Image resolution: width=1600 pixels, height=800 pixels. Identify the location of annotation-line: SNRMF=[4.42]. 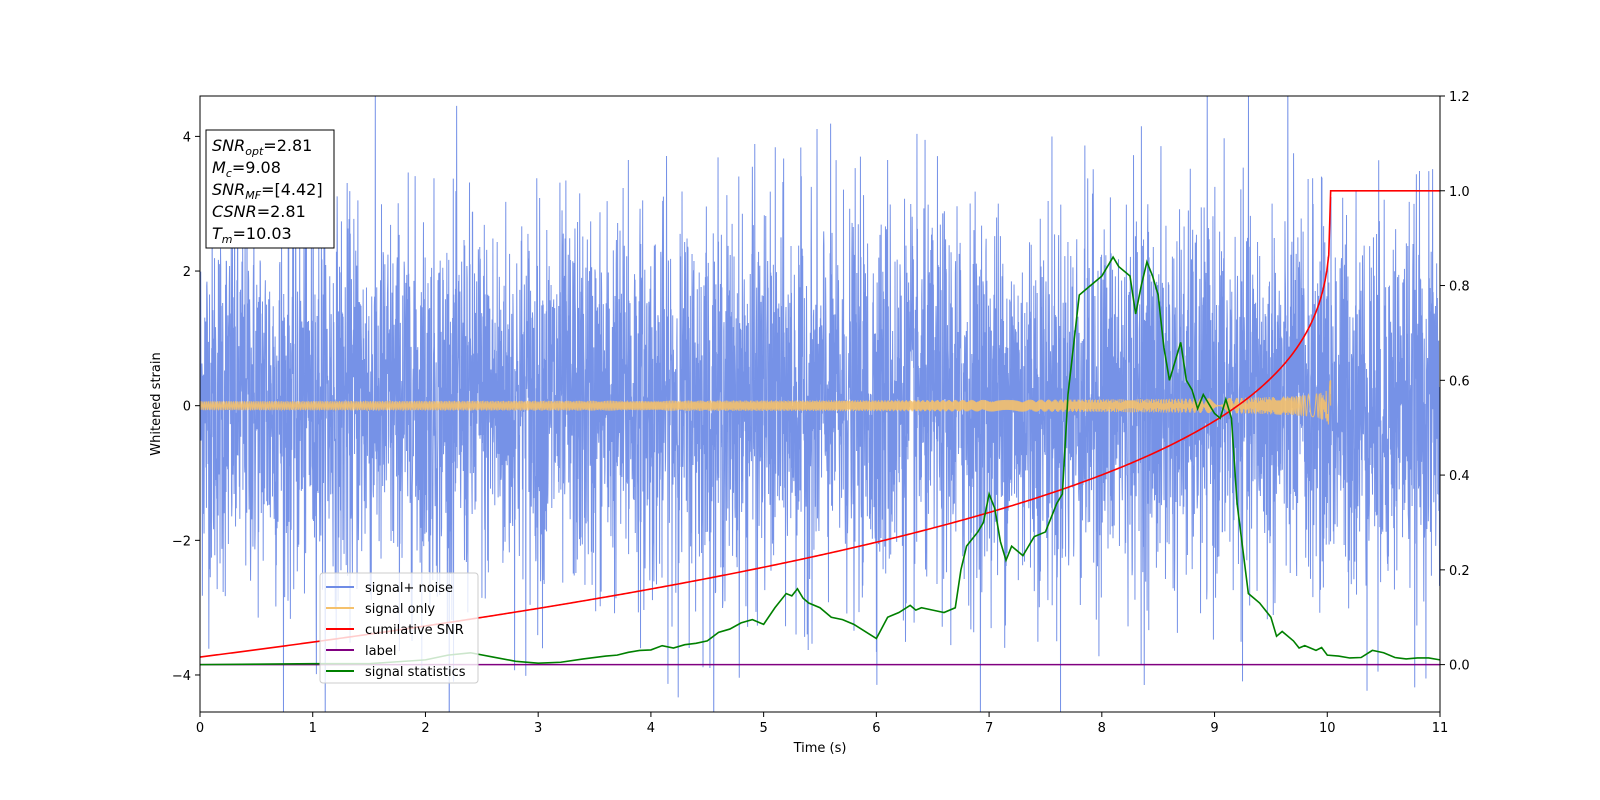
(267, 191).